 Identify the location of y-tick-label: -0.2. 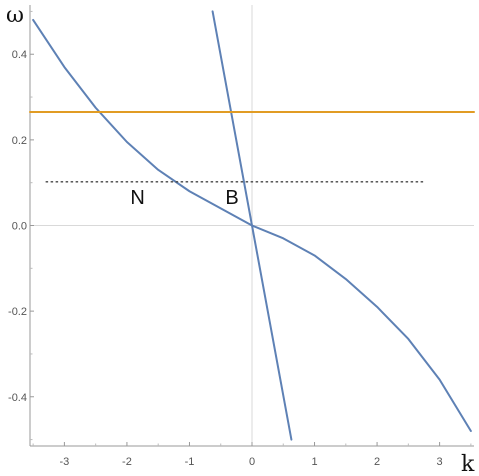
(17, 312).